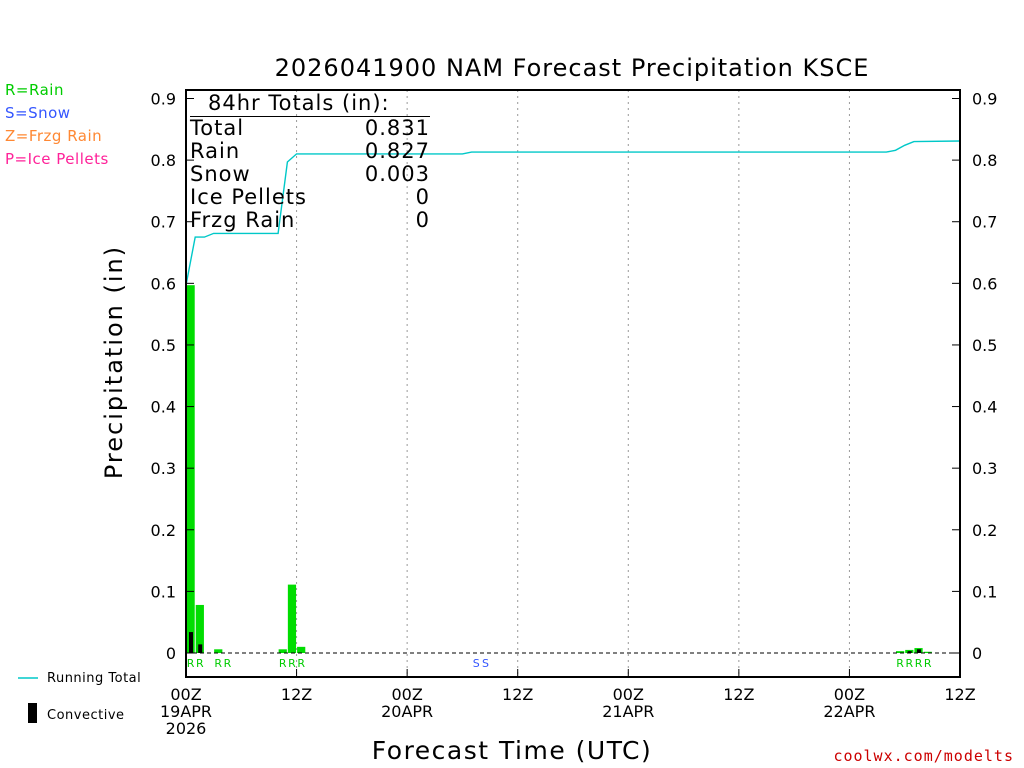 The image size is (1024, 768). What do you see at coordinates (984, 160) in the screenshot?
I see `y-tick-label-right: 0.8` at bounding box center [984, 160].